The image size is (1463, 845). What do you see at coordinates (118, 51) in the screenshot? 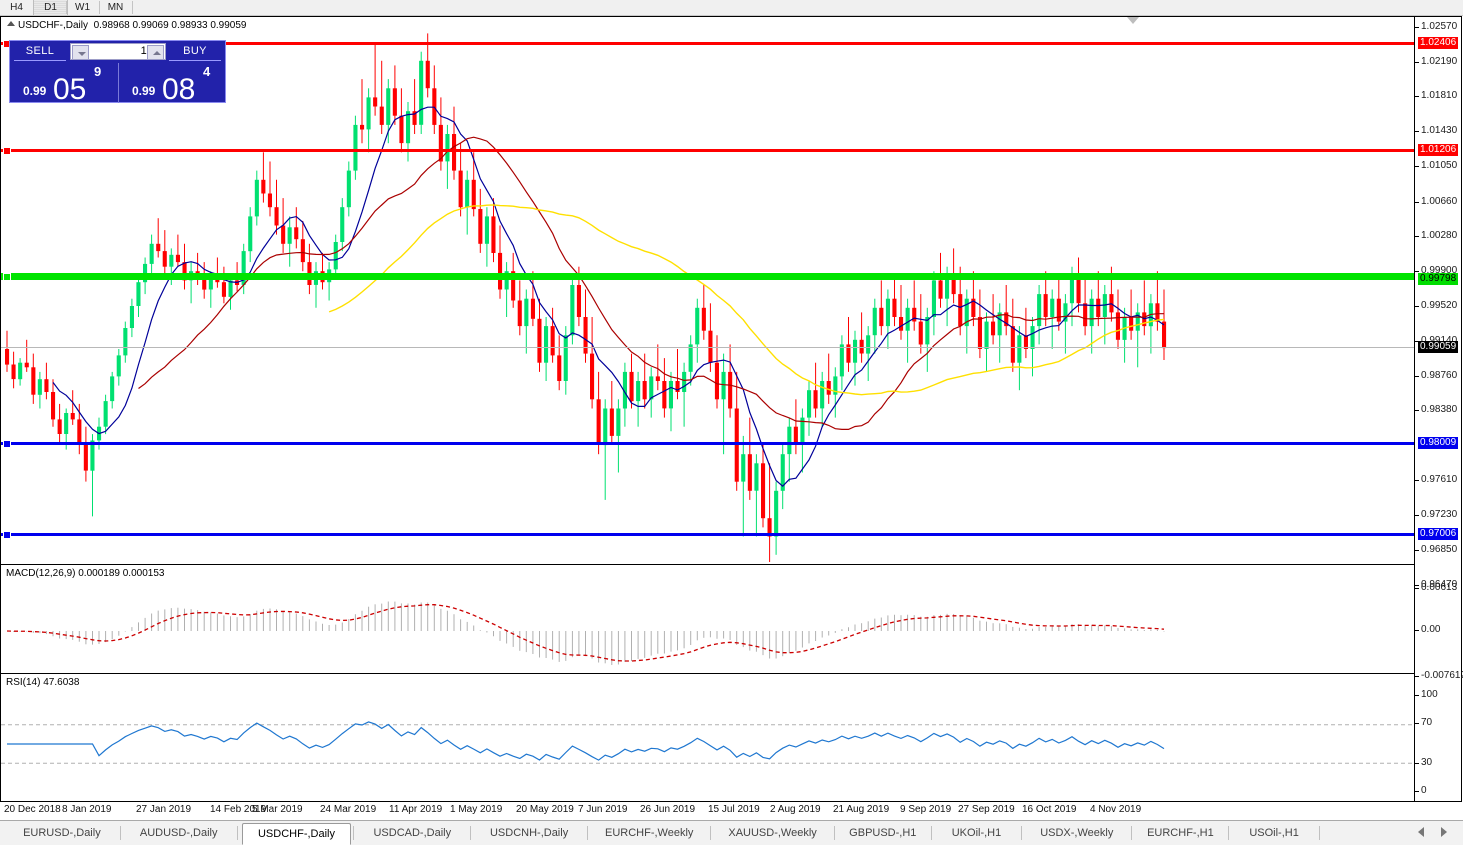
I see `volume-input: 1.00` at bounding box center [118, 51].